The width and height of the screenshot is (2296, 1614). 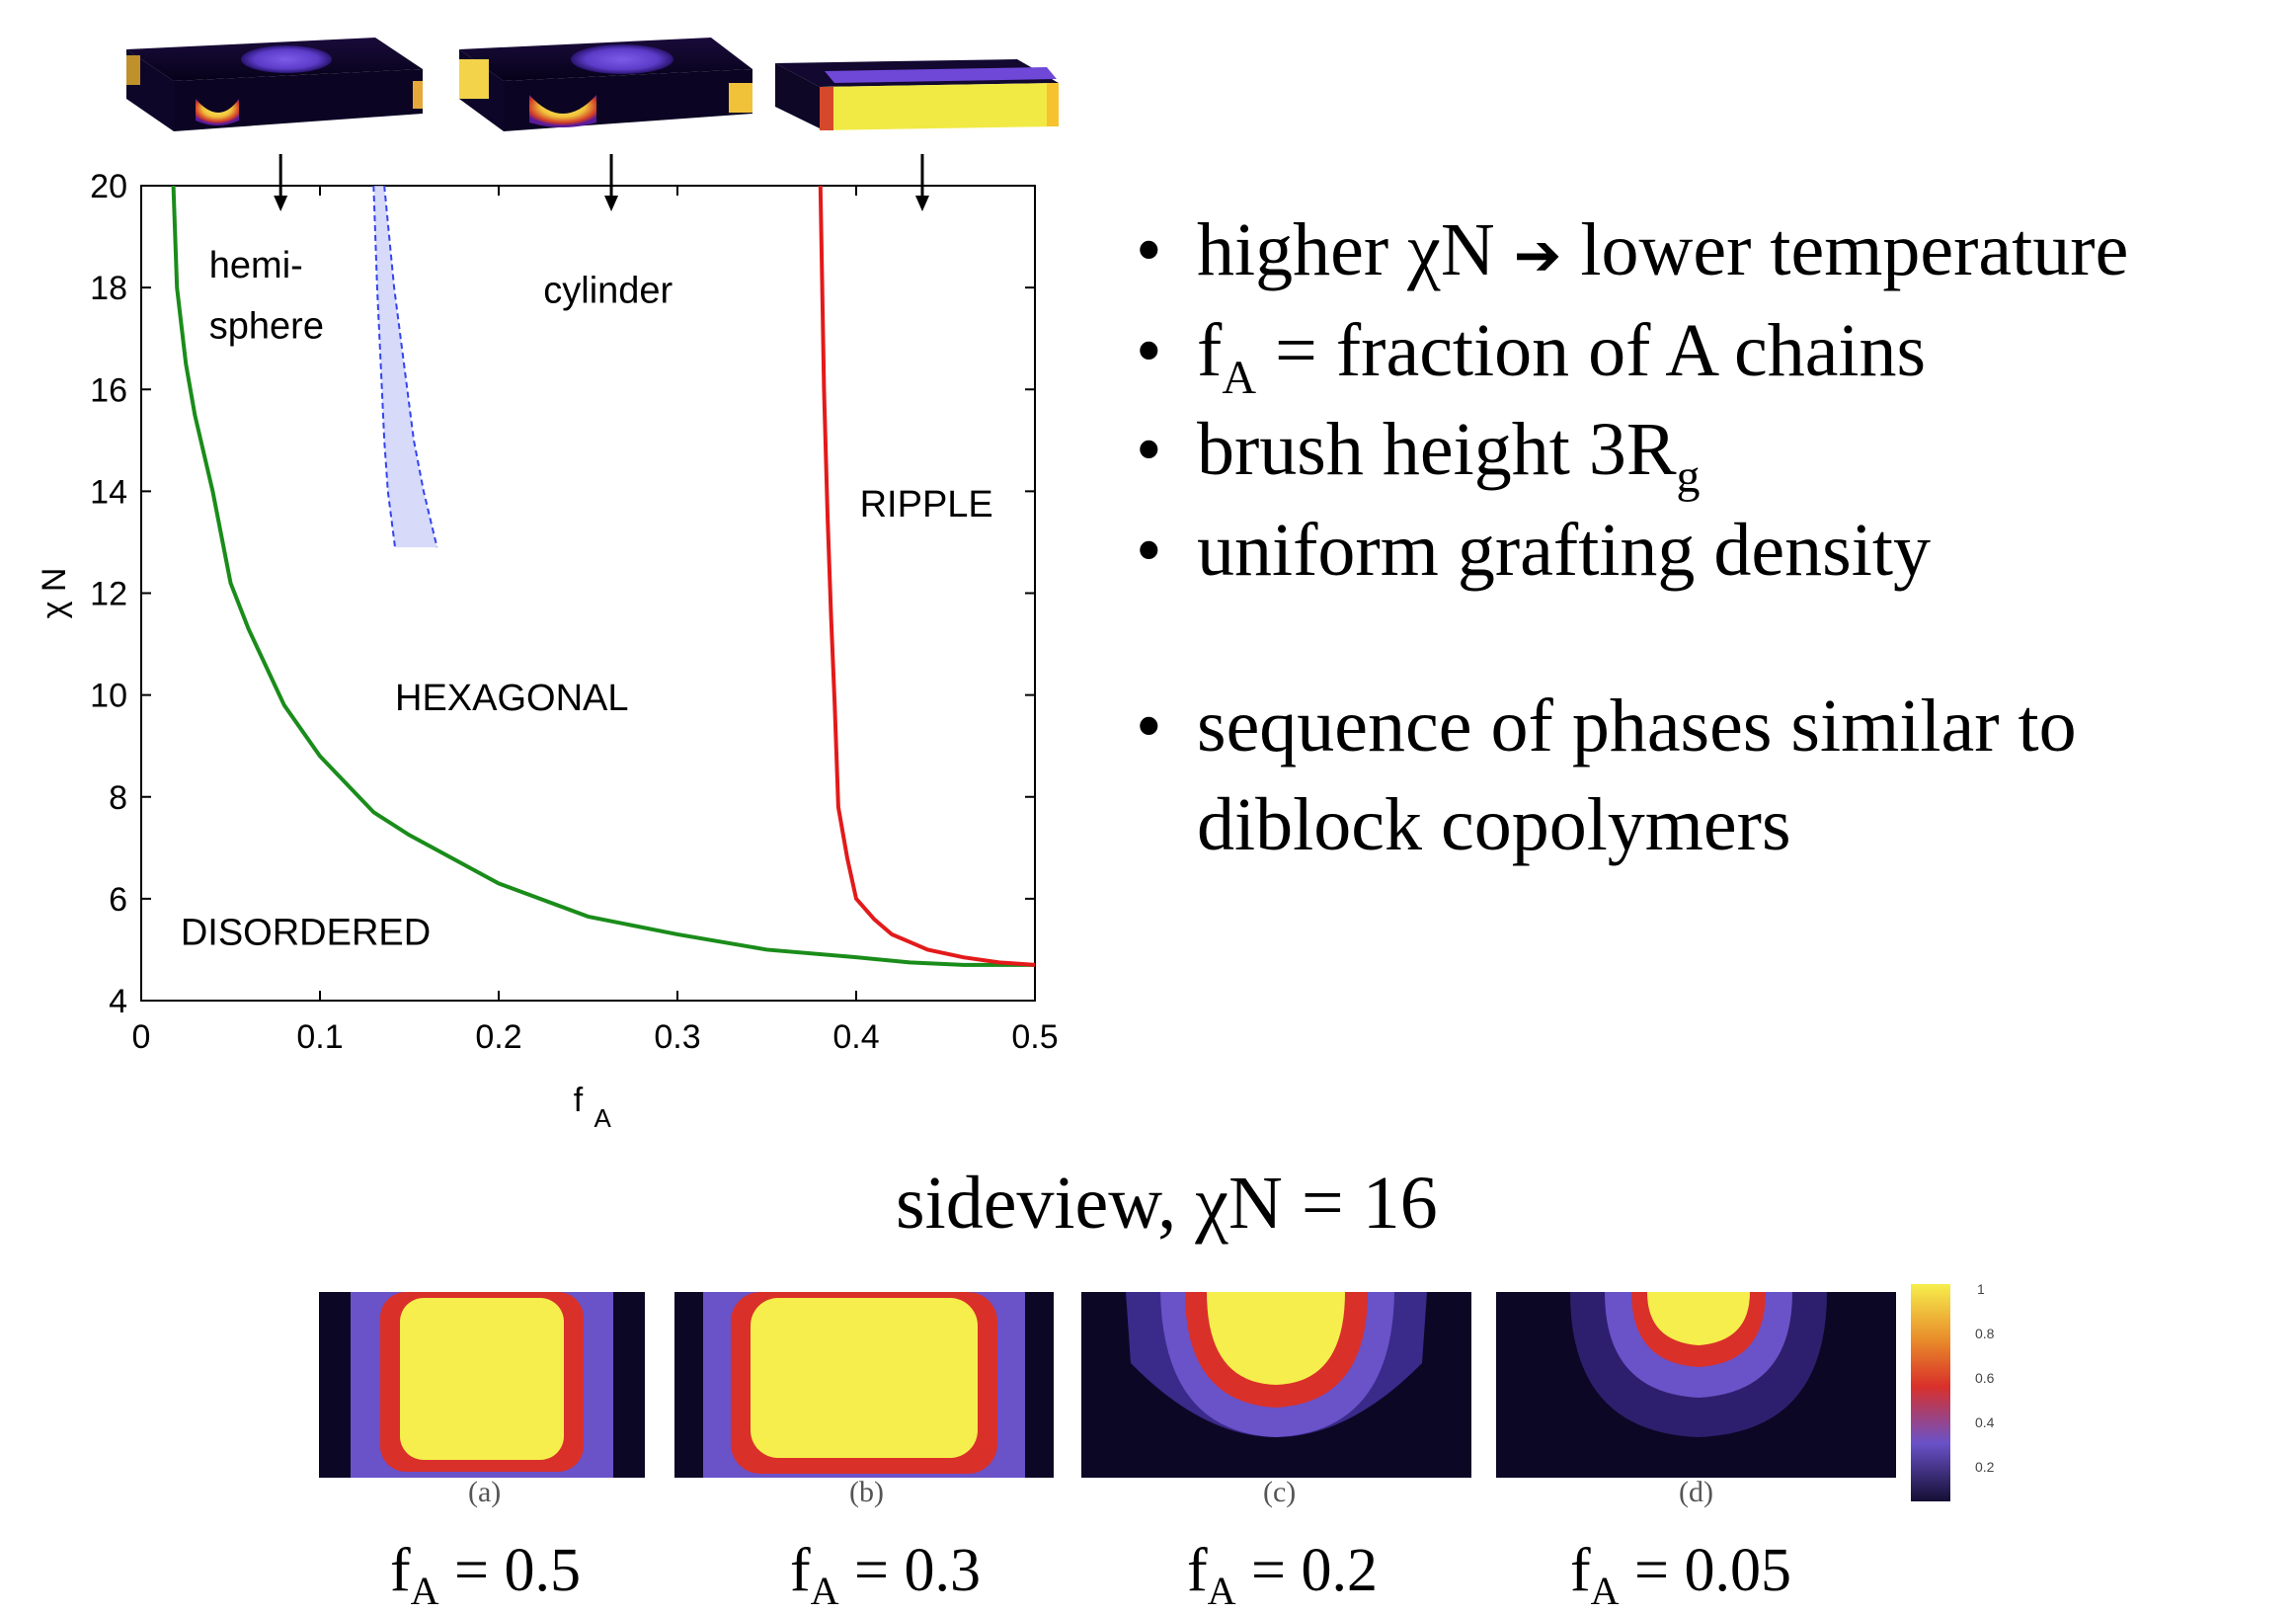 What do you see at coordinates (256, 265) in the screenshot?
I see `region-label: hemi-` at bounding box center [256, 265].